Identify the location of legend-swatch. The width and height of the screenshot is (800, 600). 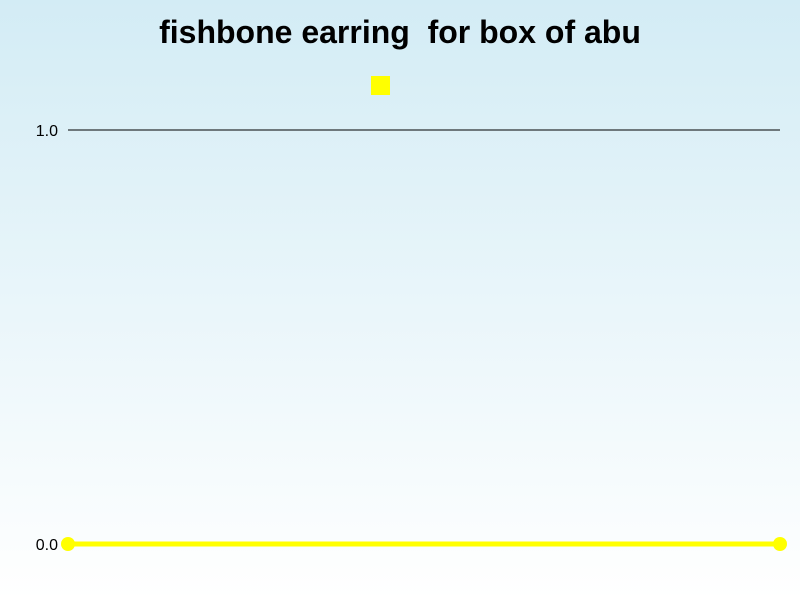
(380, 85).